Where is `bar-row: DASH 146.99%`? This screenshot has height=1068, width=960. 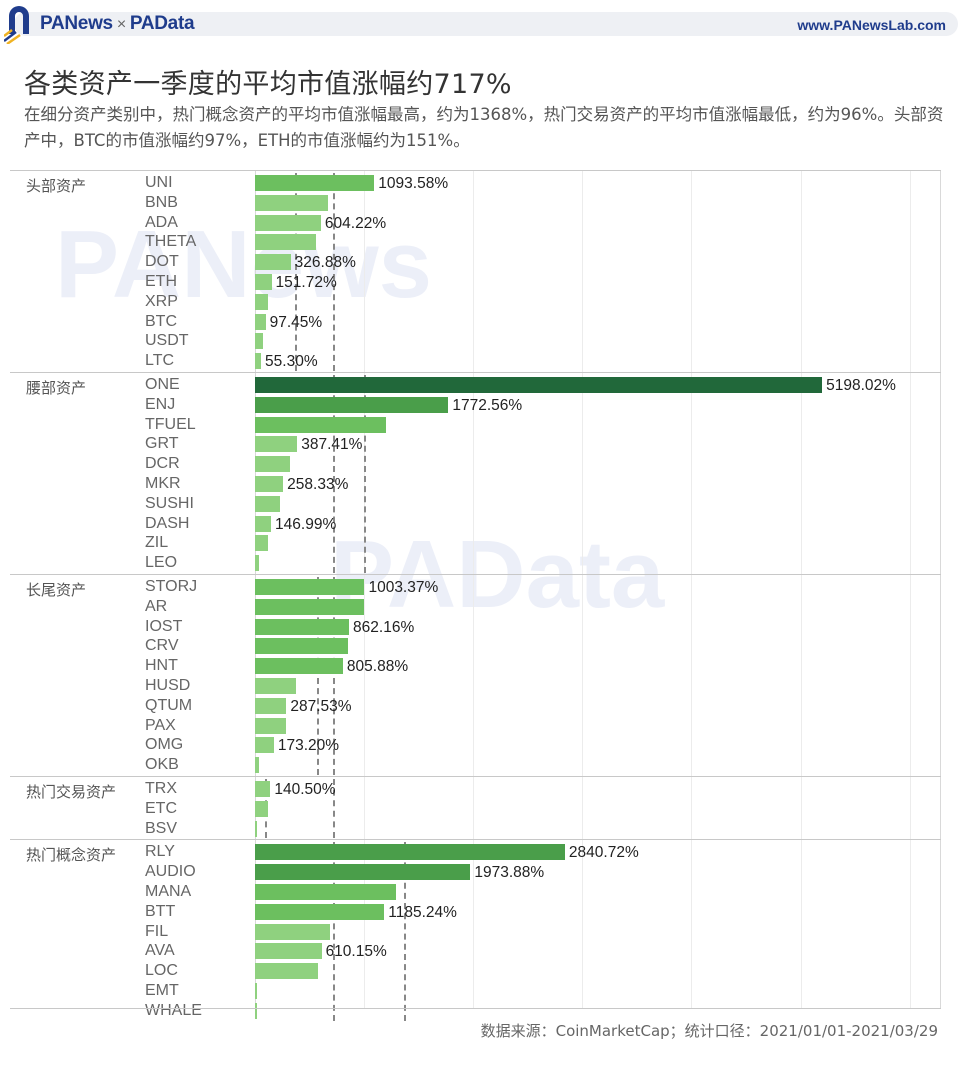 bar-row: DASH 146.99% is located at coordinates (475, 524).